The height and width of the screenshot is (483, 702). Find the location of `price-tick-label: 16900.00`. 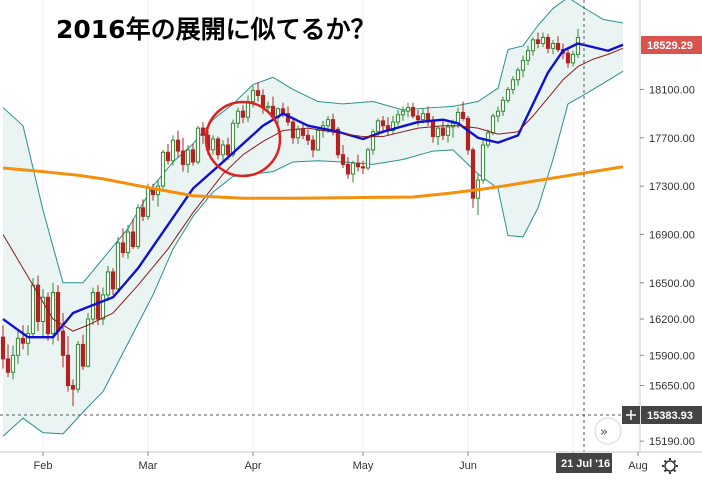

price-tick-label: 16900.00 is located at coordinates (672, 235).